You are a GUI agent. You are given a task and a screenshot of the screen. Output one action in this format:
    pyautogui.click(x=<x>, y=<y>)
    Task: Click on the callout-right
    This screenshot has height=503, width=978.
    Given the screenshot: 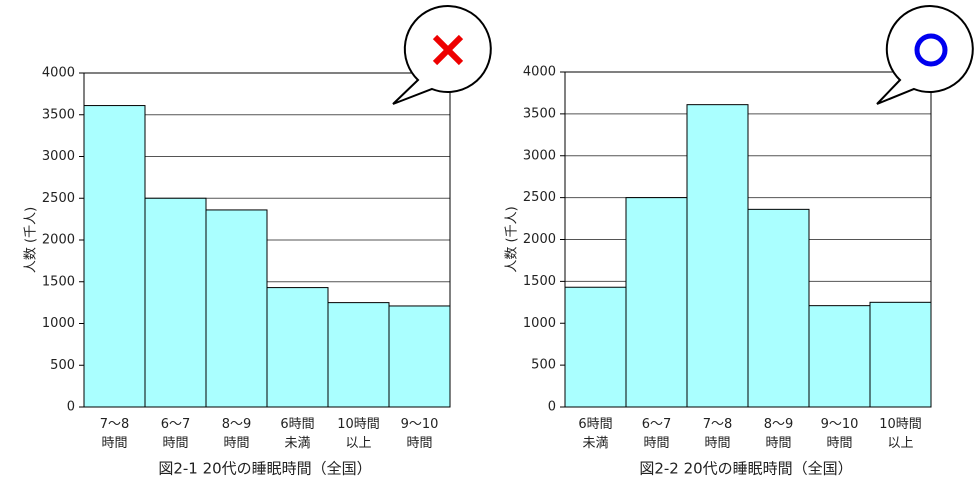 What is the action you would take?
    pyautogui.click(x=925, y=55)
    